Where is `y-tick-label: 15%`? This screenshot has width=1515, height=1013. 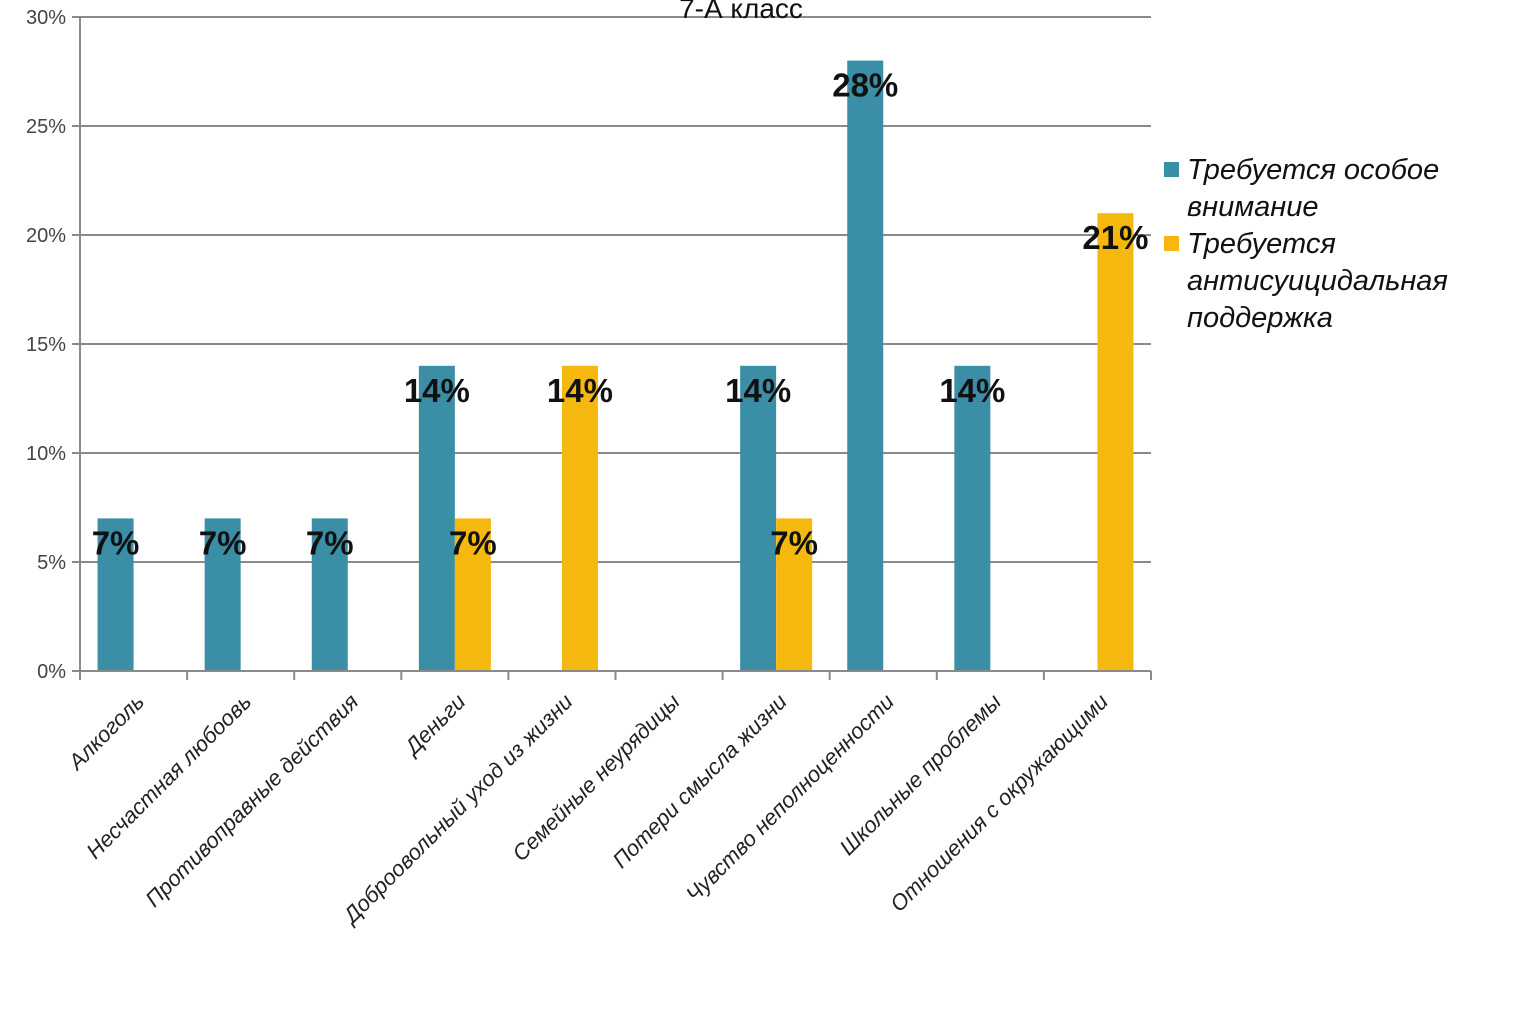 y-tick-label: 15% is located at coordinates (46, 345).